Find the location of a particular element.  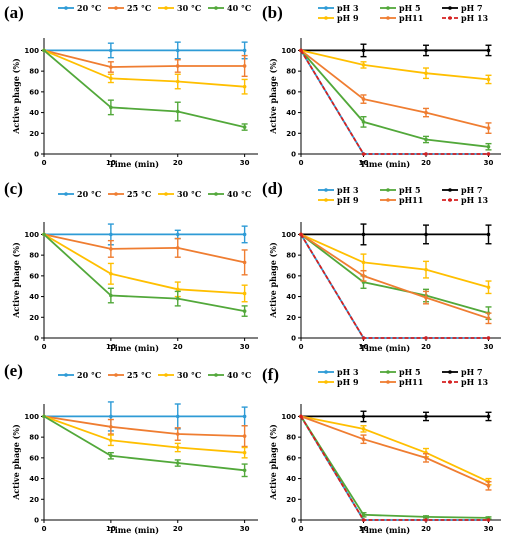

legend-label: pH 7 is located at coordinates (472, 190).